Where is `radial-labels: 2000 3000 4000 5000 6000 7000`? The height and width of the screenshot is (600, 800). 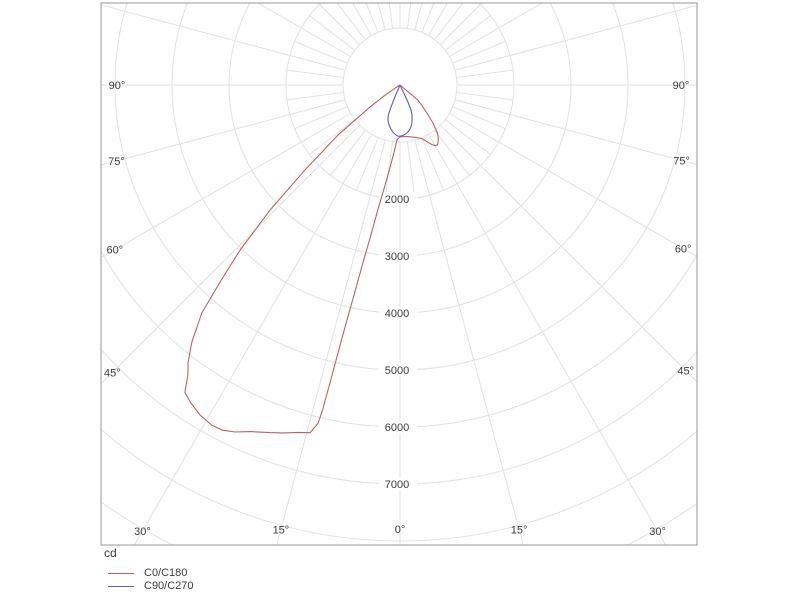
radial-labels: 2000 3000 4000 5000 6000 7000 is located at coordinates (398, 341).